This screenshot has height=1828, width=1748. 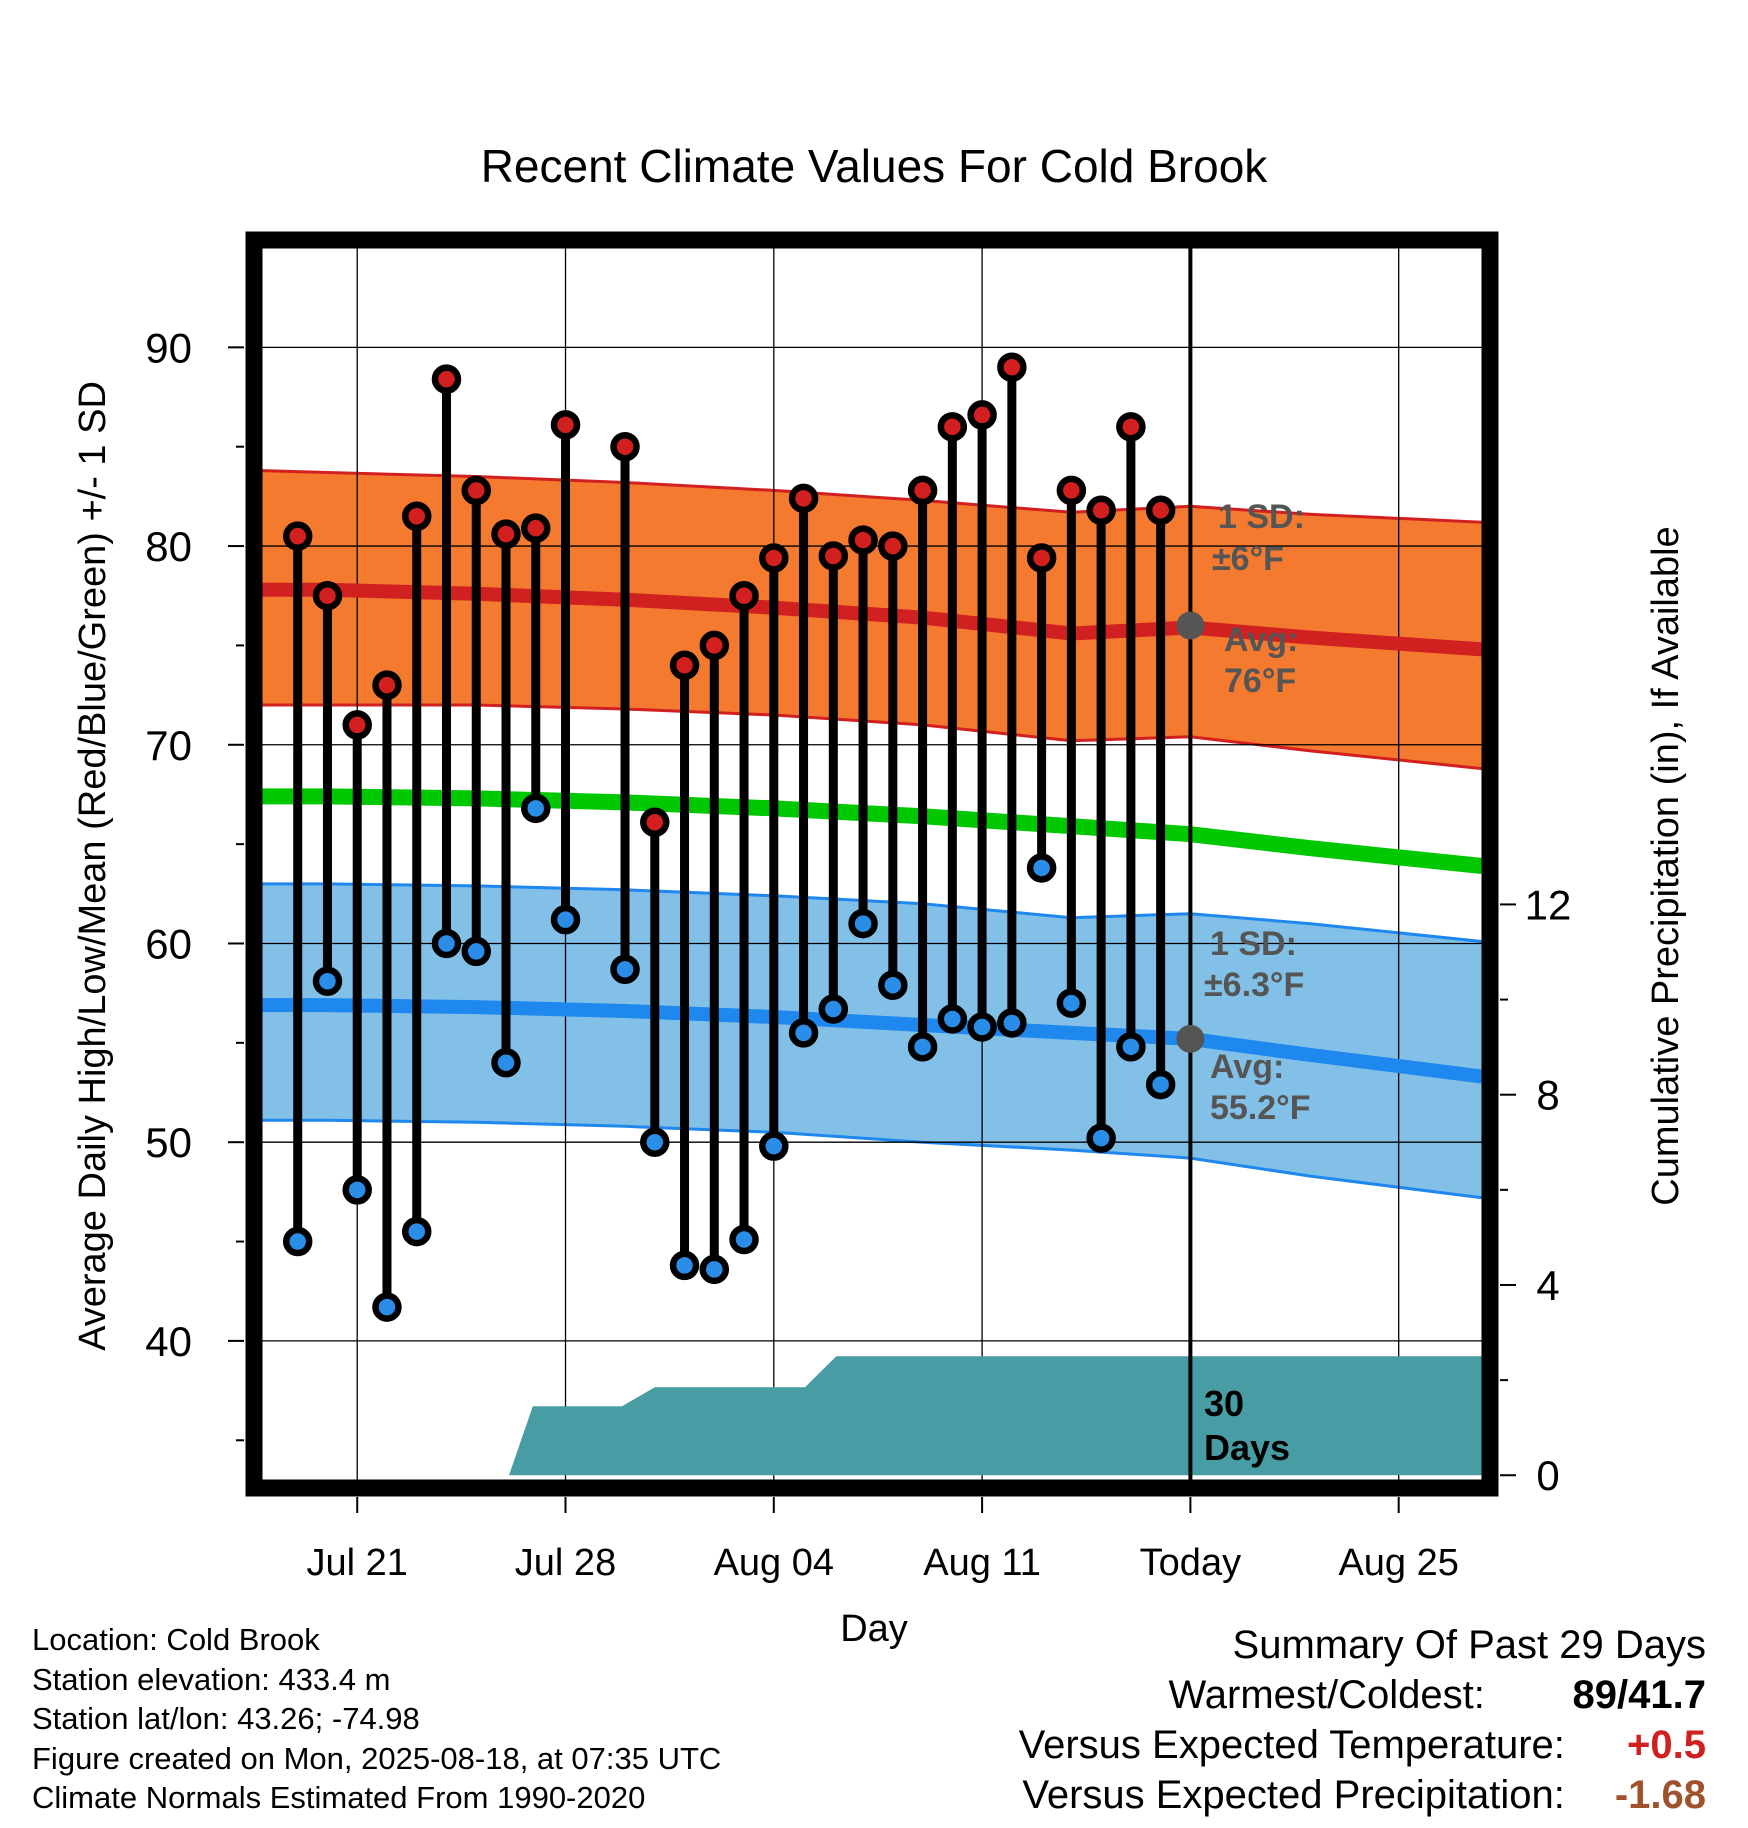 What do you see at coordinates (176, 1639) in the screenshot?
I see `location-text: Location: Cold Brook` at bounding box center [176, 1639].